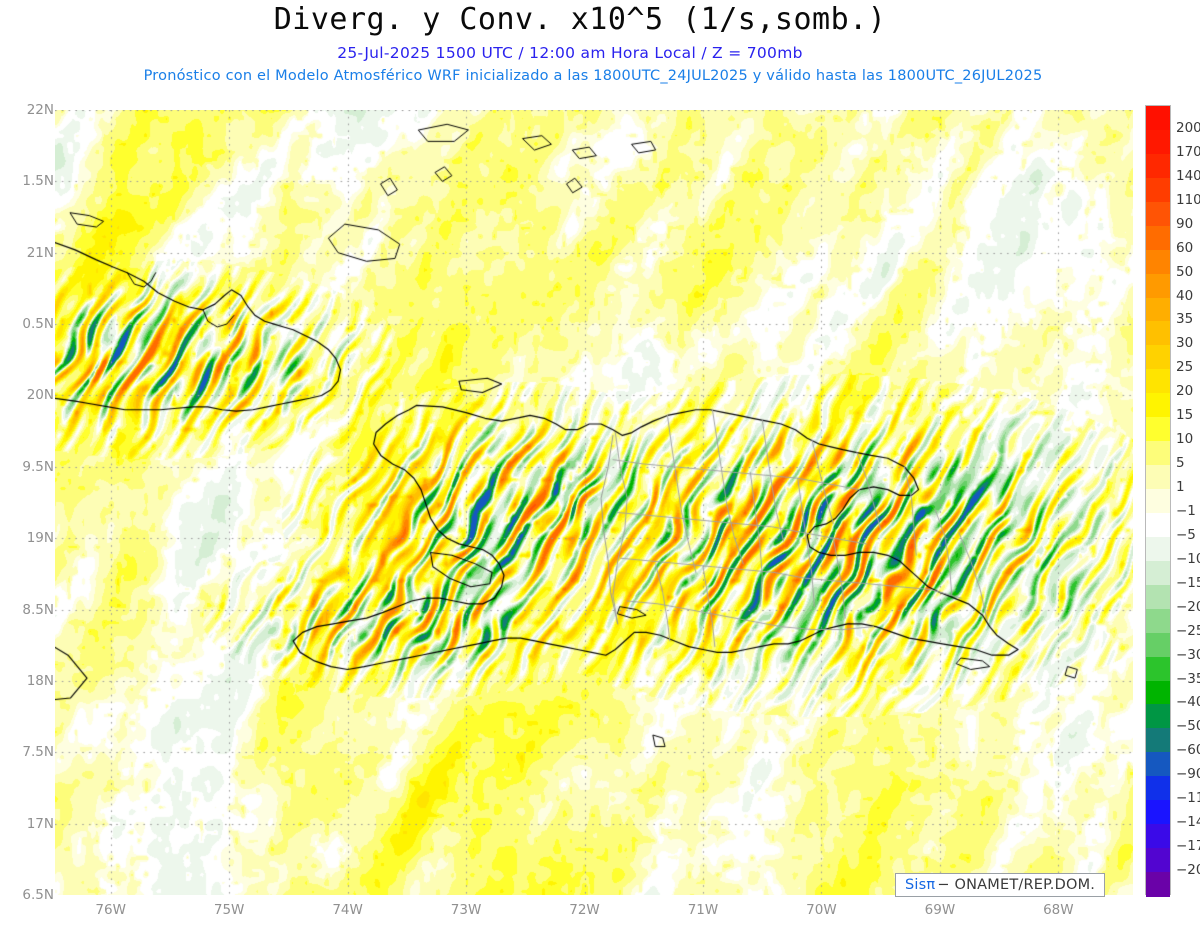 The image size is (1200, 927). What do you see at coordinates (38, 752) in the screenshot?
I see `lat-tick-label: 7.5N` at bounding box center [38, 752].